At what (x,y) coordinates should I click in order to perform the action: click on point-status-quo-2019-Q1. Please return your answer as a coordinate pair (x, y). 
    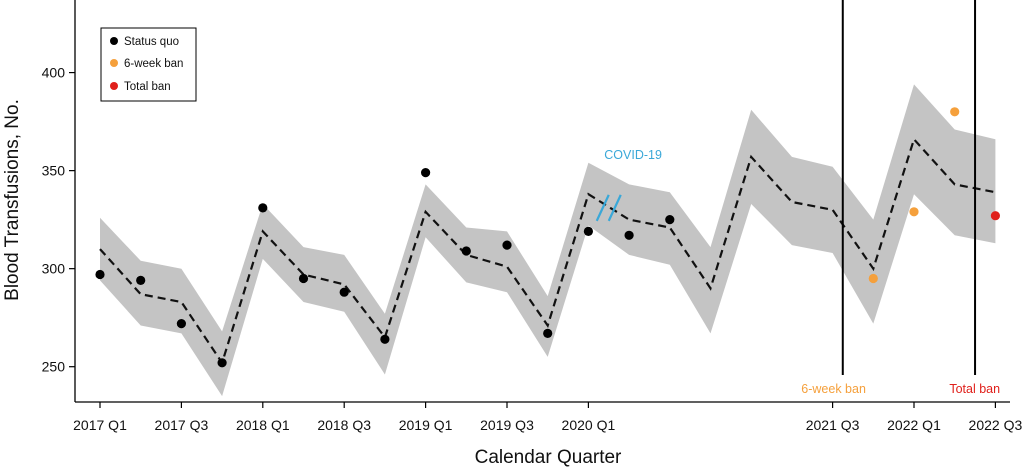
    Looking at the image, I should click on (426, 173).